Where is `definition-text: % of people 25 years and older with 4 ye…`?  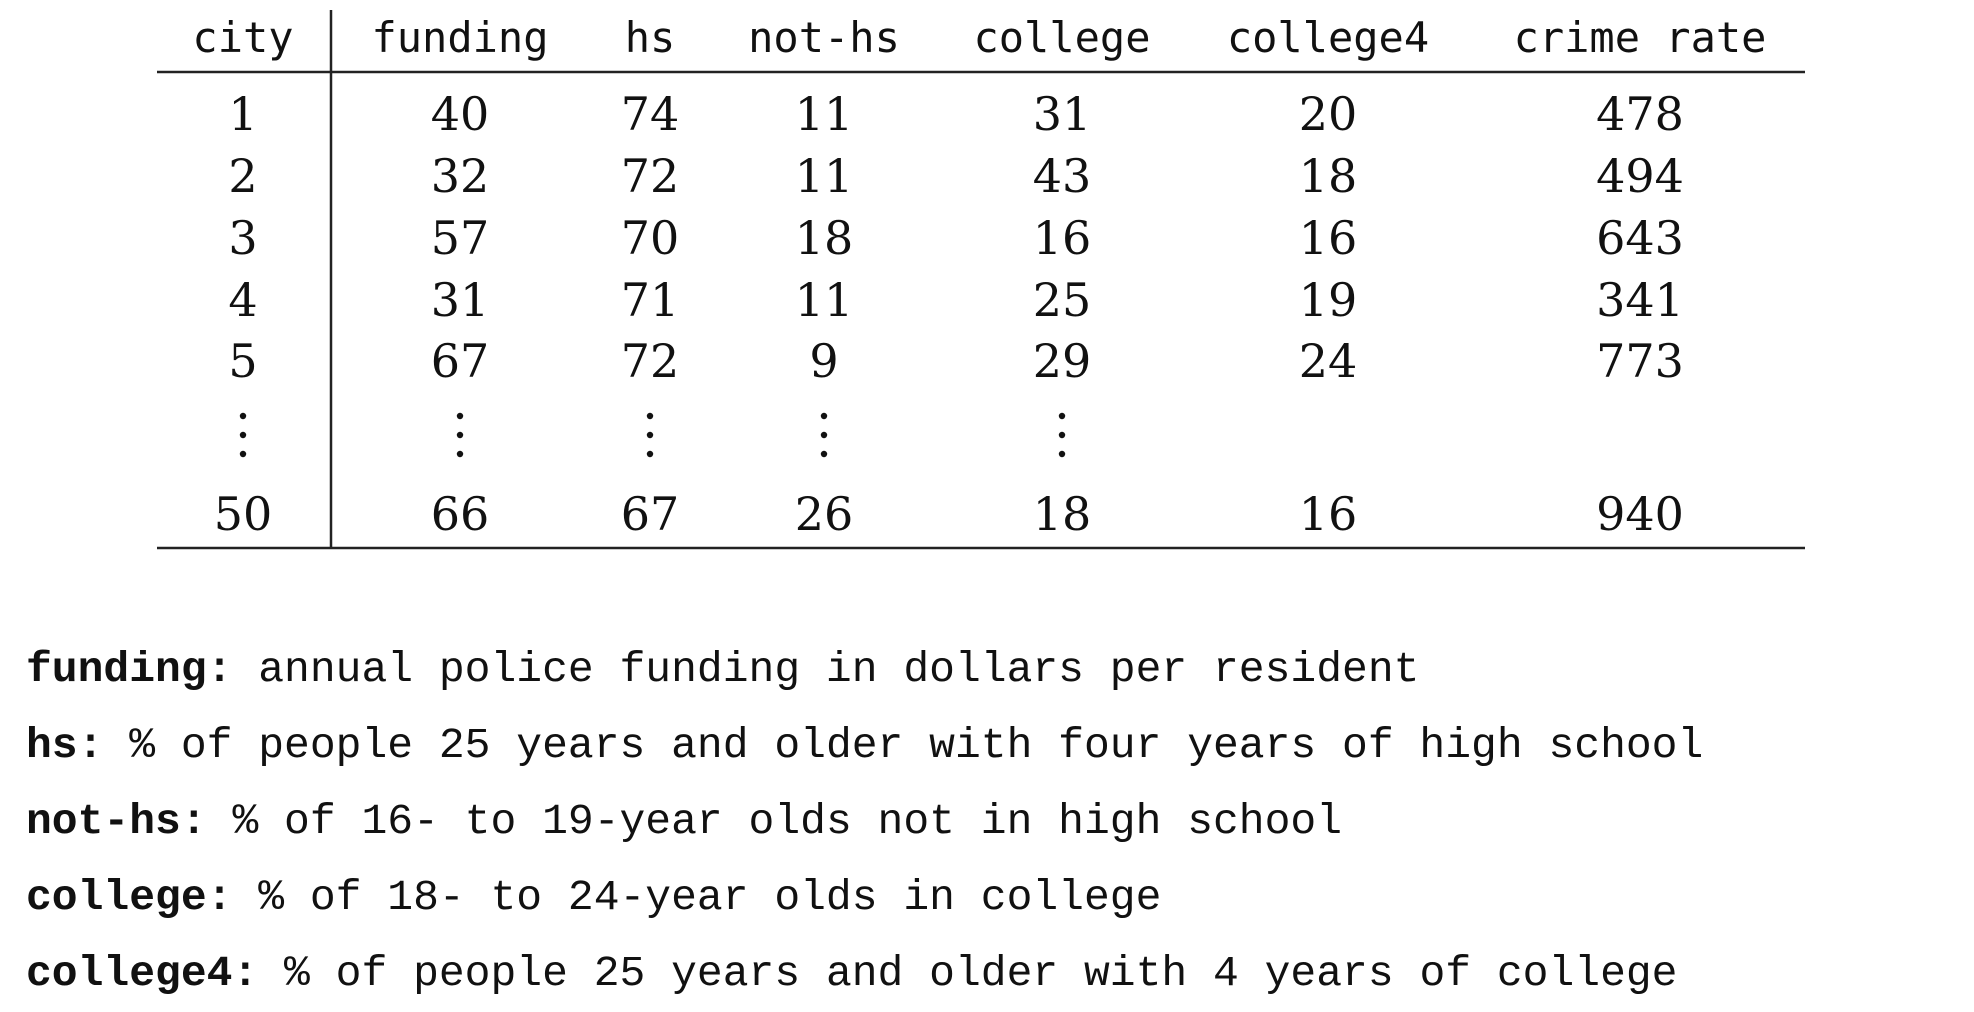
definition-text: % of people 25 years and older with 4 ye… is located at coordinates (968, 973).